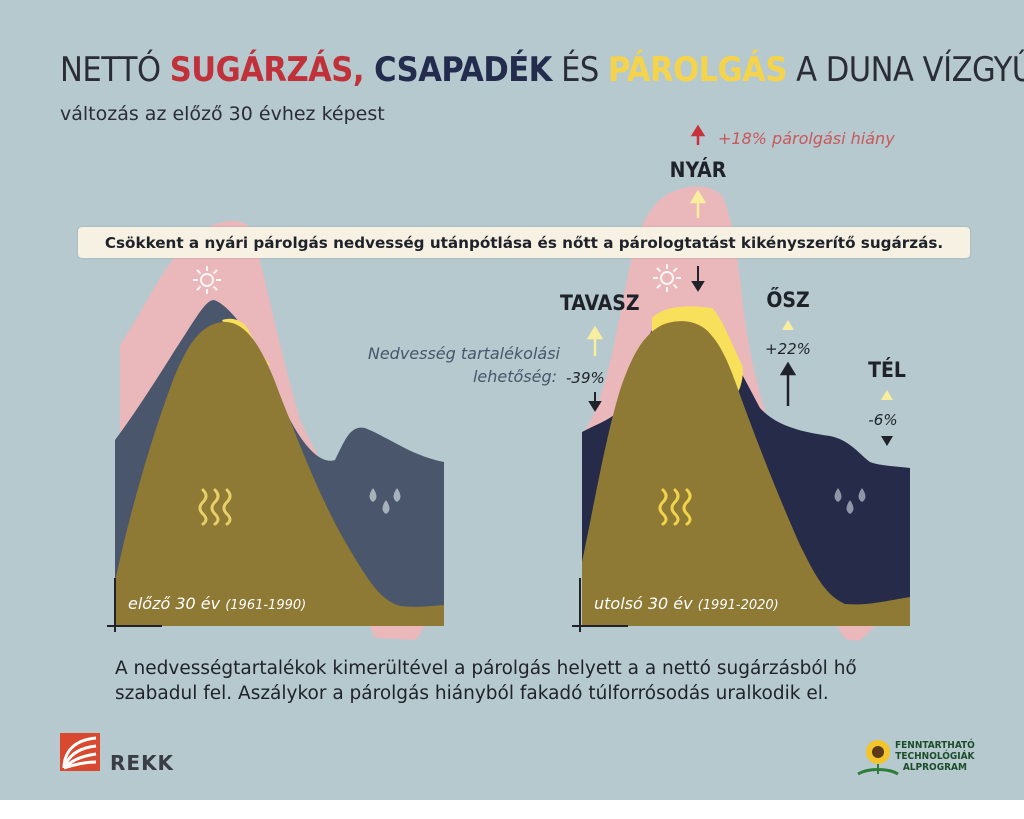 This screenshot has height=819, width=1024. What do you see at coordinates (217, 603) in the screenshot?
I see `left-period-label: előző 30 év (1961-1990)` at bounding box center [217, 603].